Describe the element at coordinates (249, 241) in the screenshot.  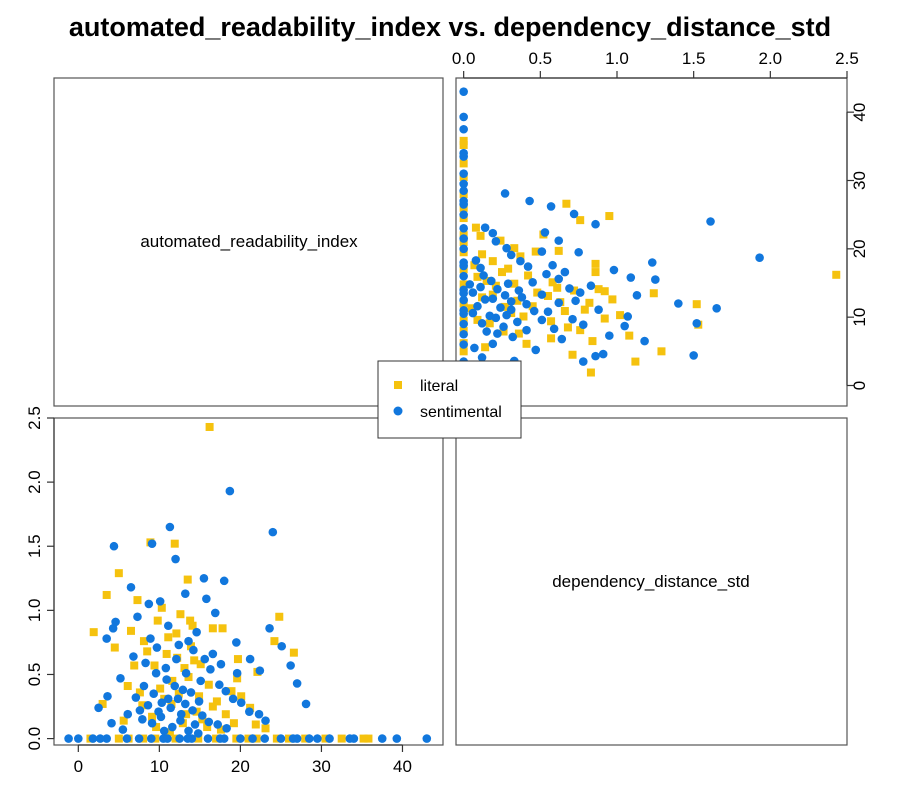
I see `diagonal-label-automated-readability-index: automated_readability_index` at that location.